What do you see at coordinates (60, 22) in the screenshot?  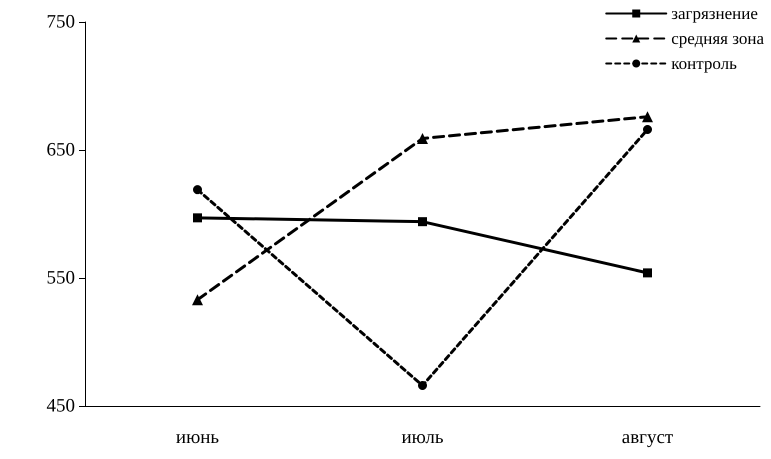 I see `y-tick-label: 750` at bounding box center [60, 22].